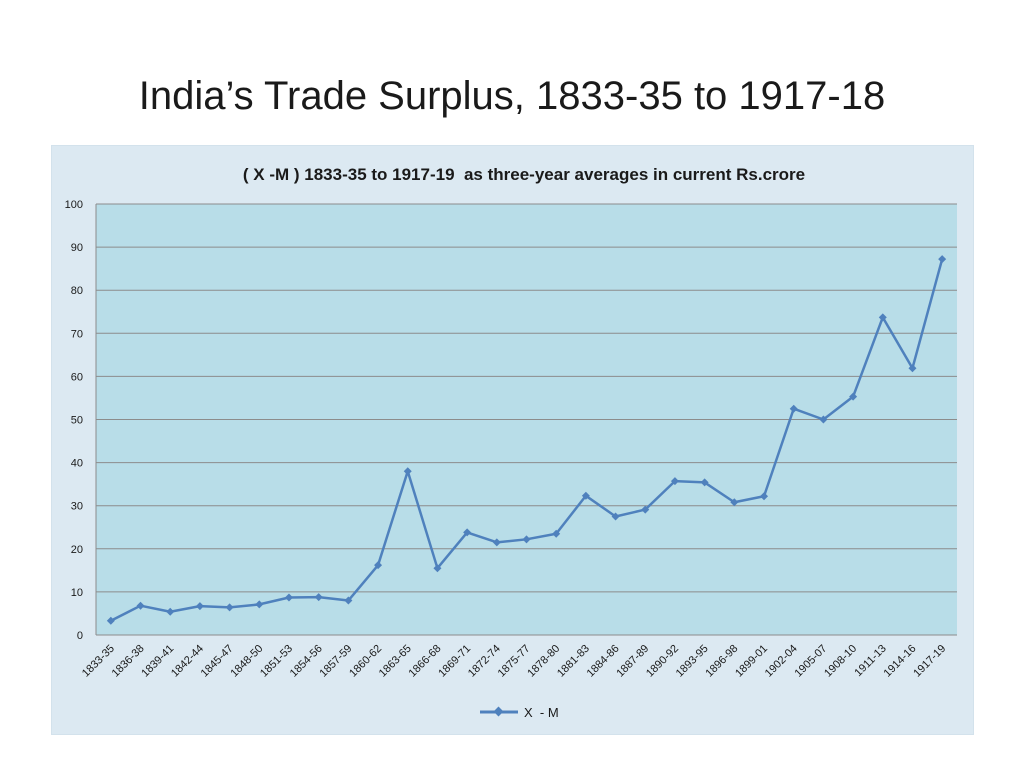 The height and width of the screenshot is (768, 1024). What do you see at coordinates (77, 550) in the screenshot?
I see `y-tick-label: 20` at bounding box center [77, 550].